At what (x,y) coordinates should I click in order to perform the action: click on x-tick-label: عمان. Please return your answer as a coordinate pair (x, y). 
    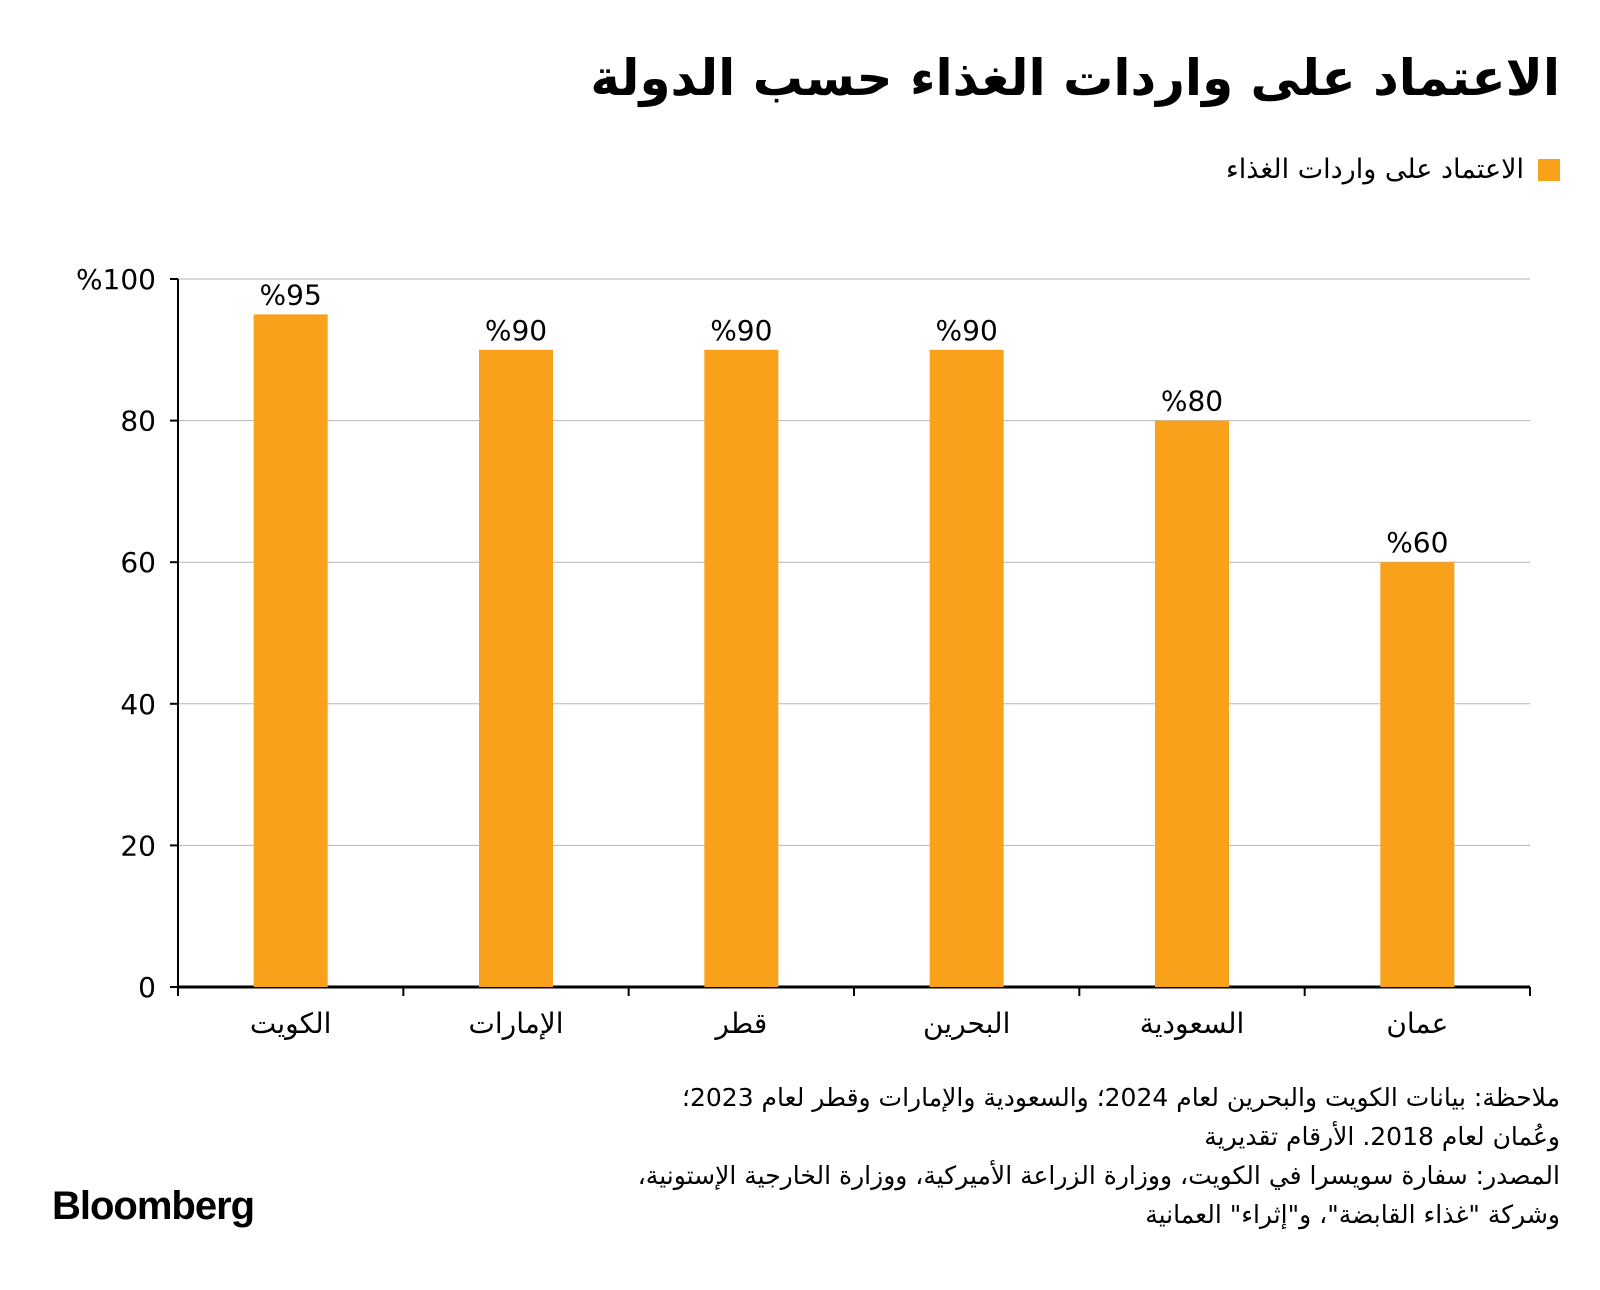
    Looking at the image, I should click on (1417, 1023).